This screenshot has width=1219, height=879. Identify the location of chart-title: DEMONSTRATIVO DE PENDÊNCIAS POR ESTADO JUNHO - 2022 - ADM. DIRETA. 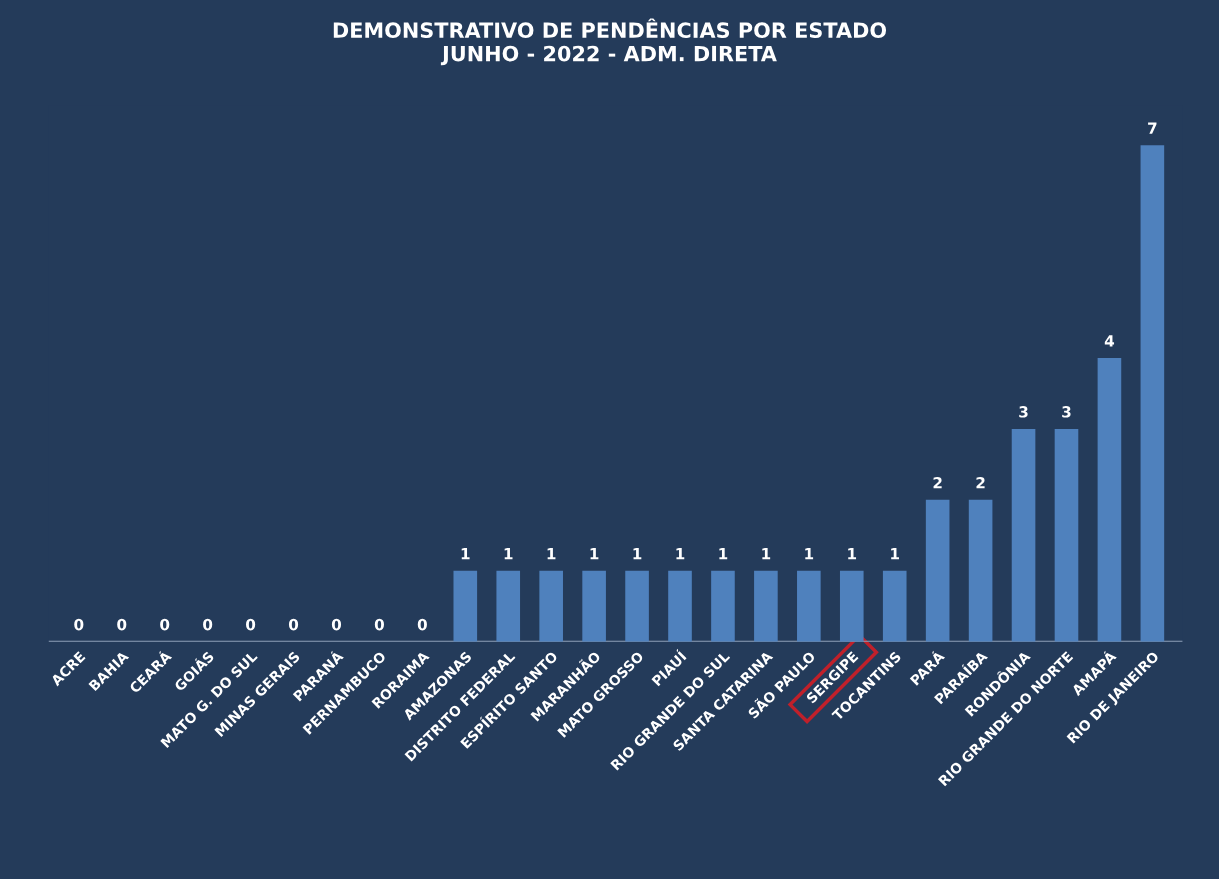
(610, 42).